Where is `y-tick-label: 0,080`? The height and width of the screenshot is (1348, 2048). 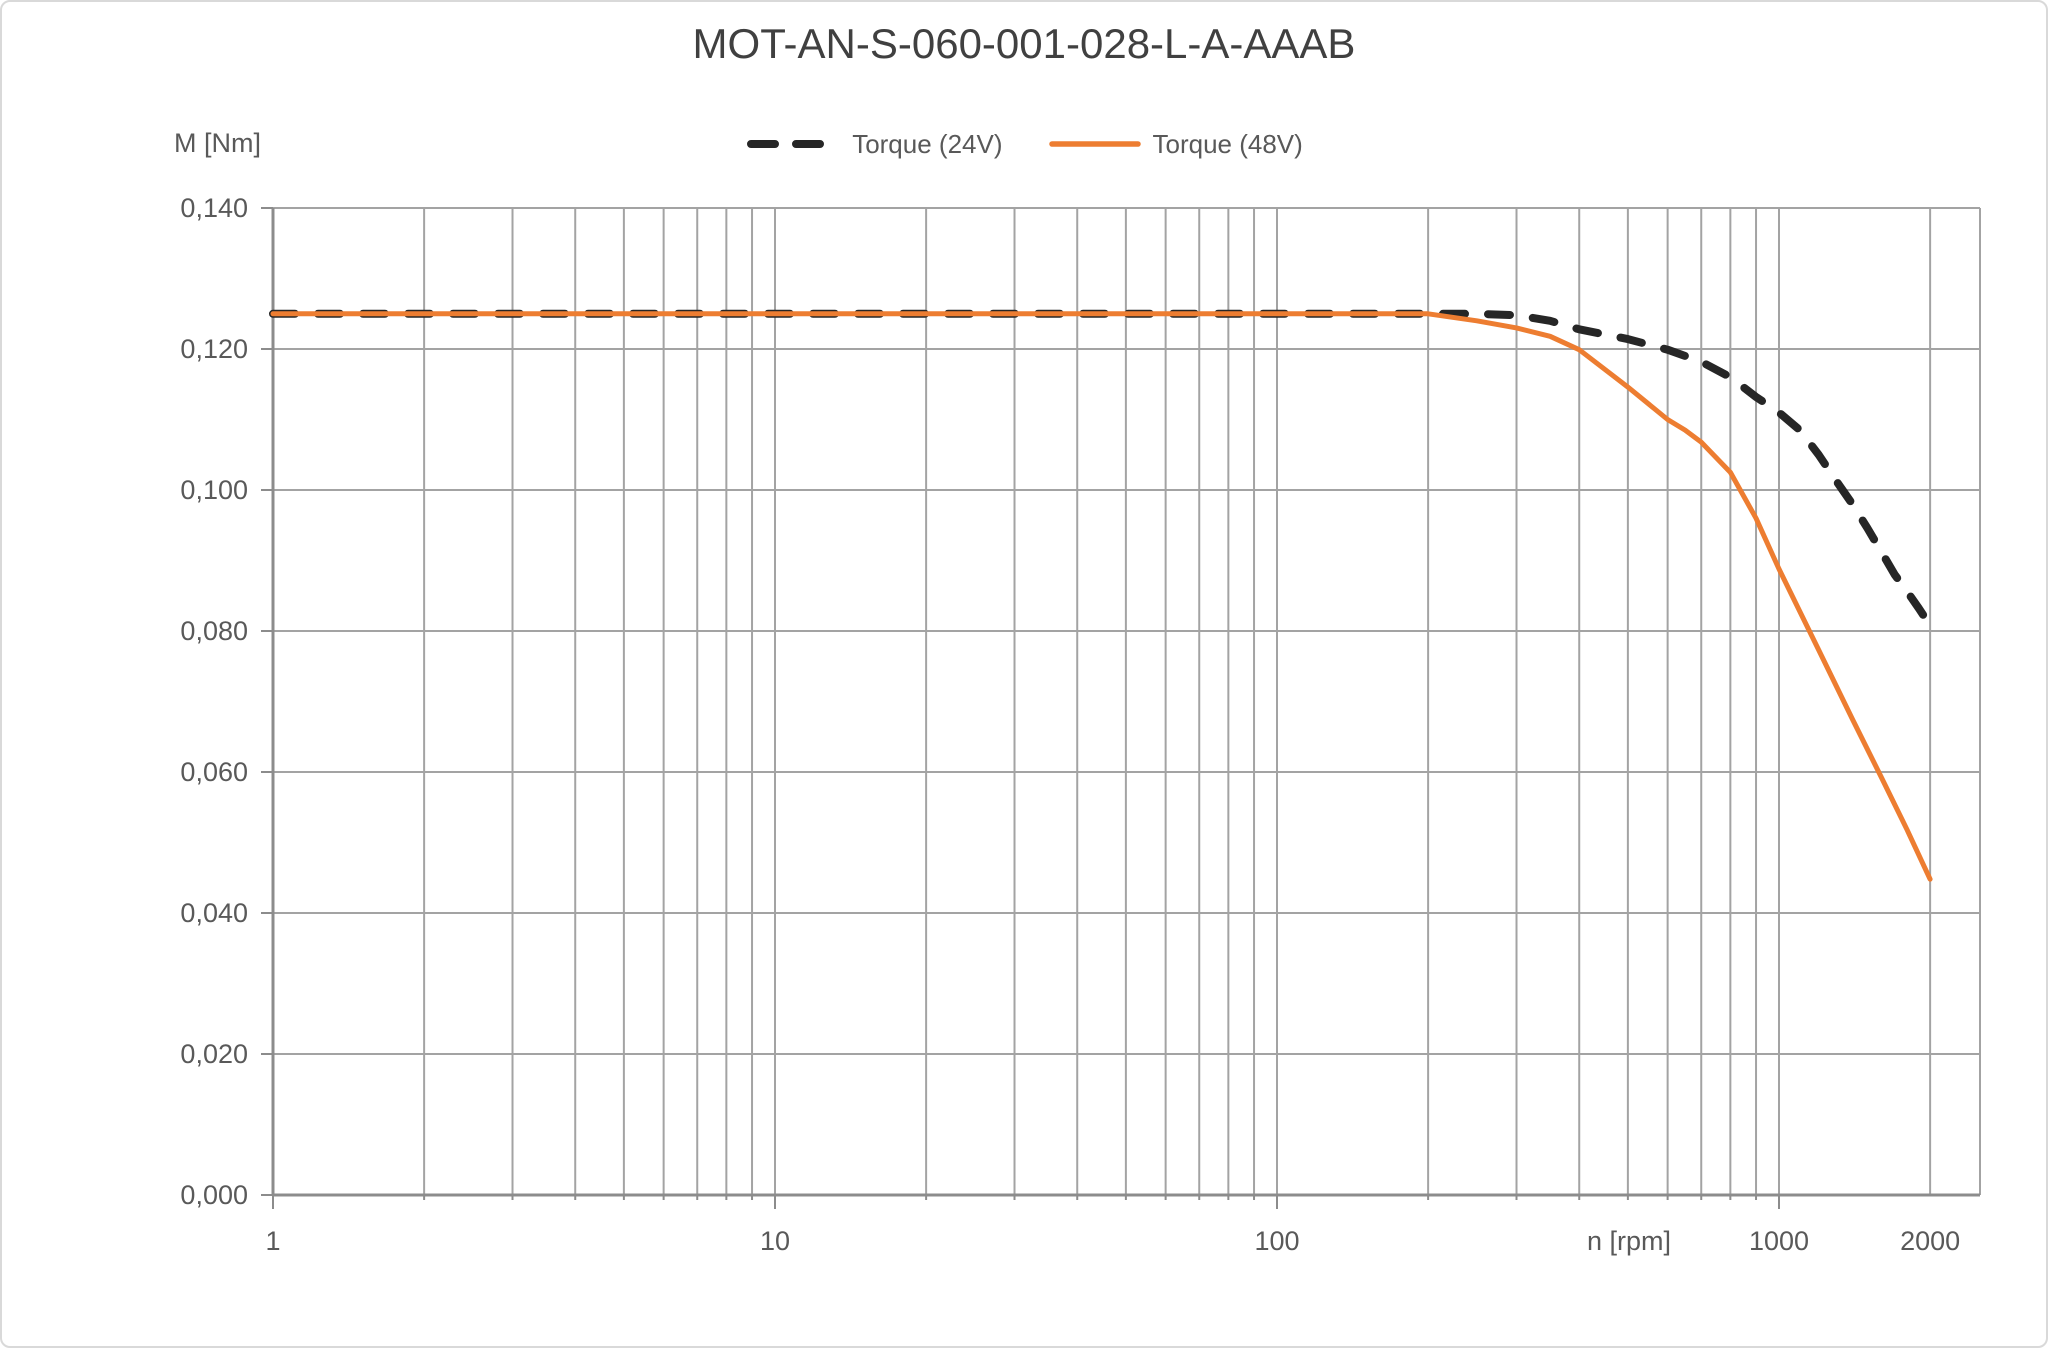 y-tick-label: 0,080 is located at coordinates (214, 631).